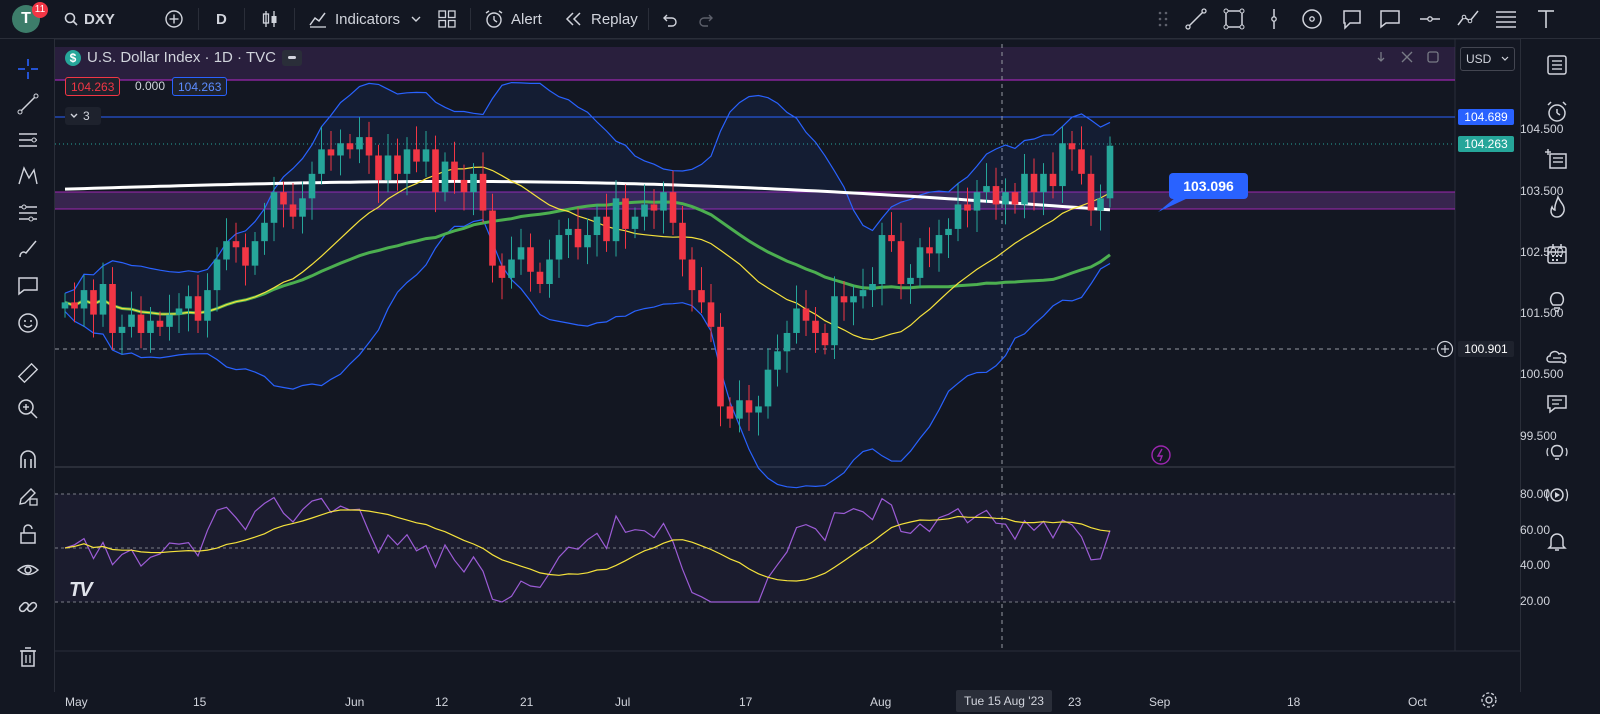 The image size is (1600, 714). Describe the element at coordinates (28, 176) in the screenshot. I see `pattern-tool` at that location.